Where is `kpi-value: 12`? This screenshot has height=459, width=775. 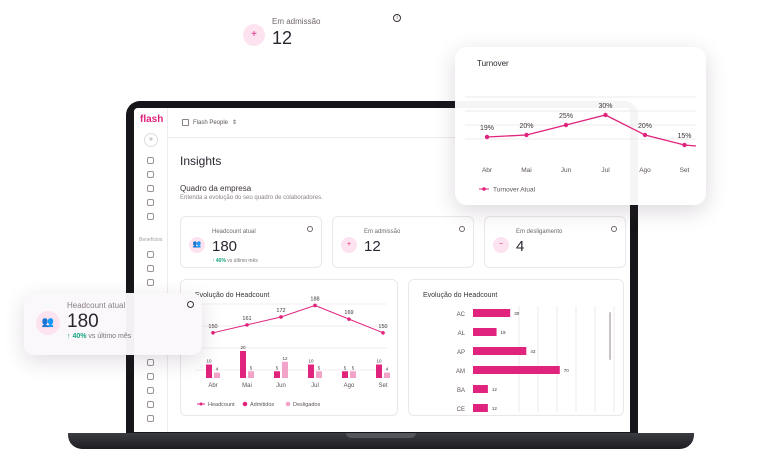
kpi-value: 12 is located at coordinates (372, 246).